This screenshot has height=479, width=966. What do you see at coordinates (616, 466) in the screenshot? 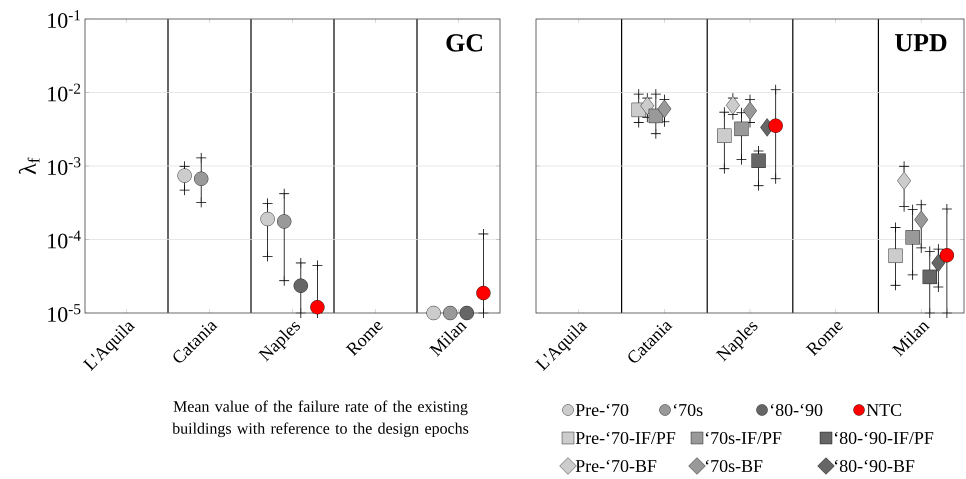
I see `legend-label: Pre-‘70-BF` at bounding box center [616, 466].